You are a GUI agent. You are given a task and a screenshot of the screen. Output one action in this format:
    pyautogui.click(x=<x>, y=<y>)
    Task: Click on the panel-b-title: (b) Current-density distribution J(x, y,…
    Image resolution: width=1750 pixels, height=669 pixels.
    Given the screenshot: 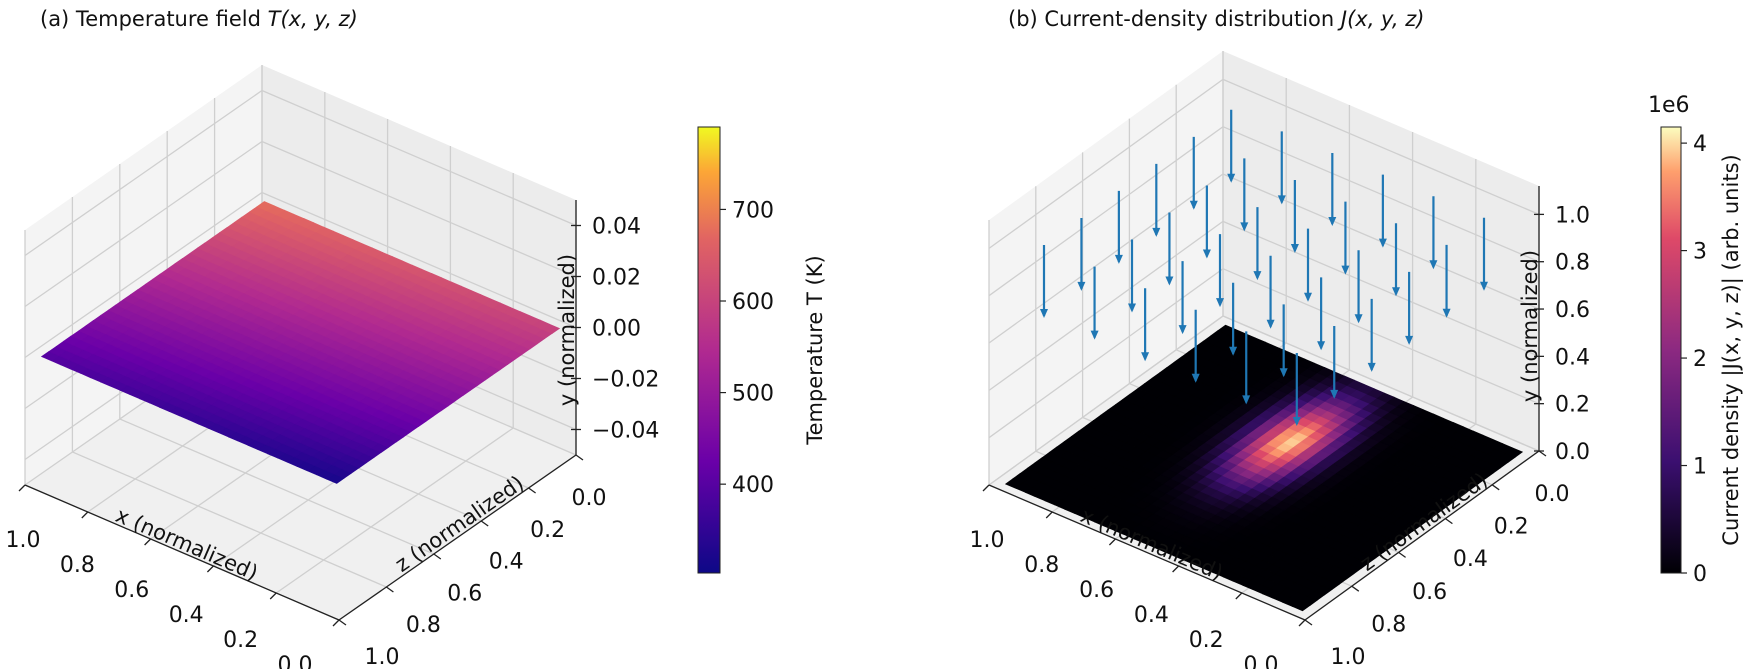 What is the action you would take?
    pyautogui.click(x=1216, y=19)
    